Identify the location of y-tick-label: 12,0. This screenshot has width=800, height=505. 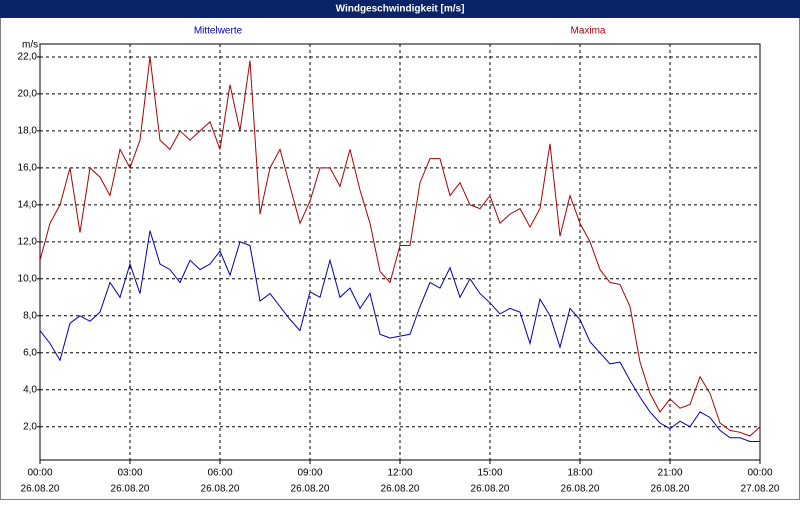
(28, 241).